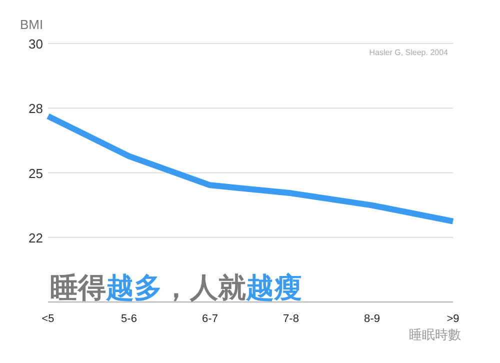 This screenshot has height=363, width=500. I want to click on y-tick-label: 22, so click(35, 238).